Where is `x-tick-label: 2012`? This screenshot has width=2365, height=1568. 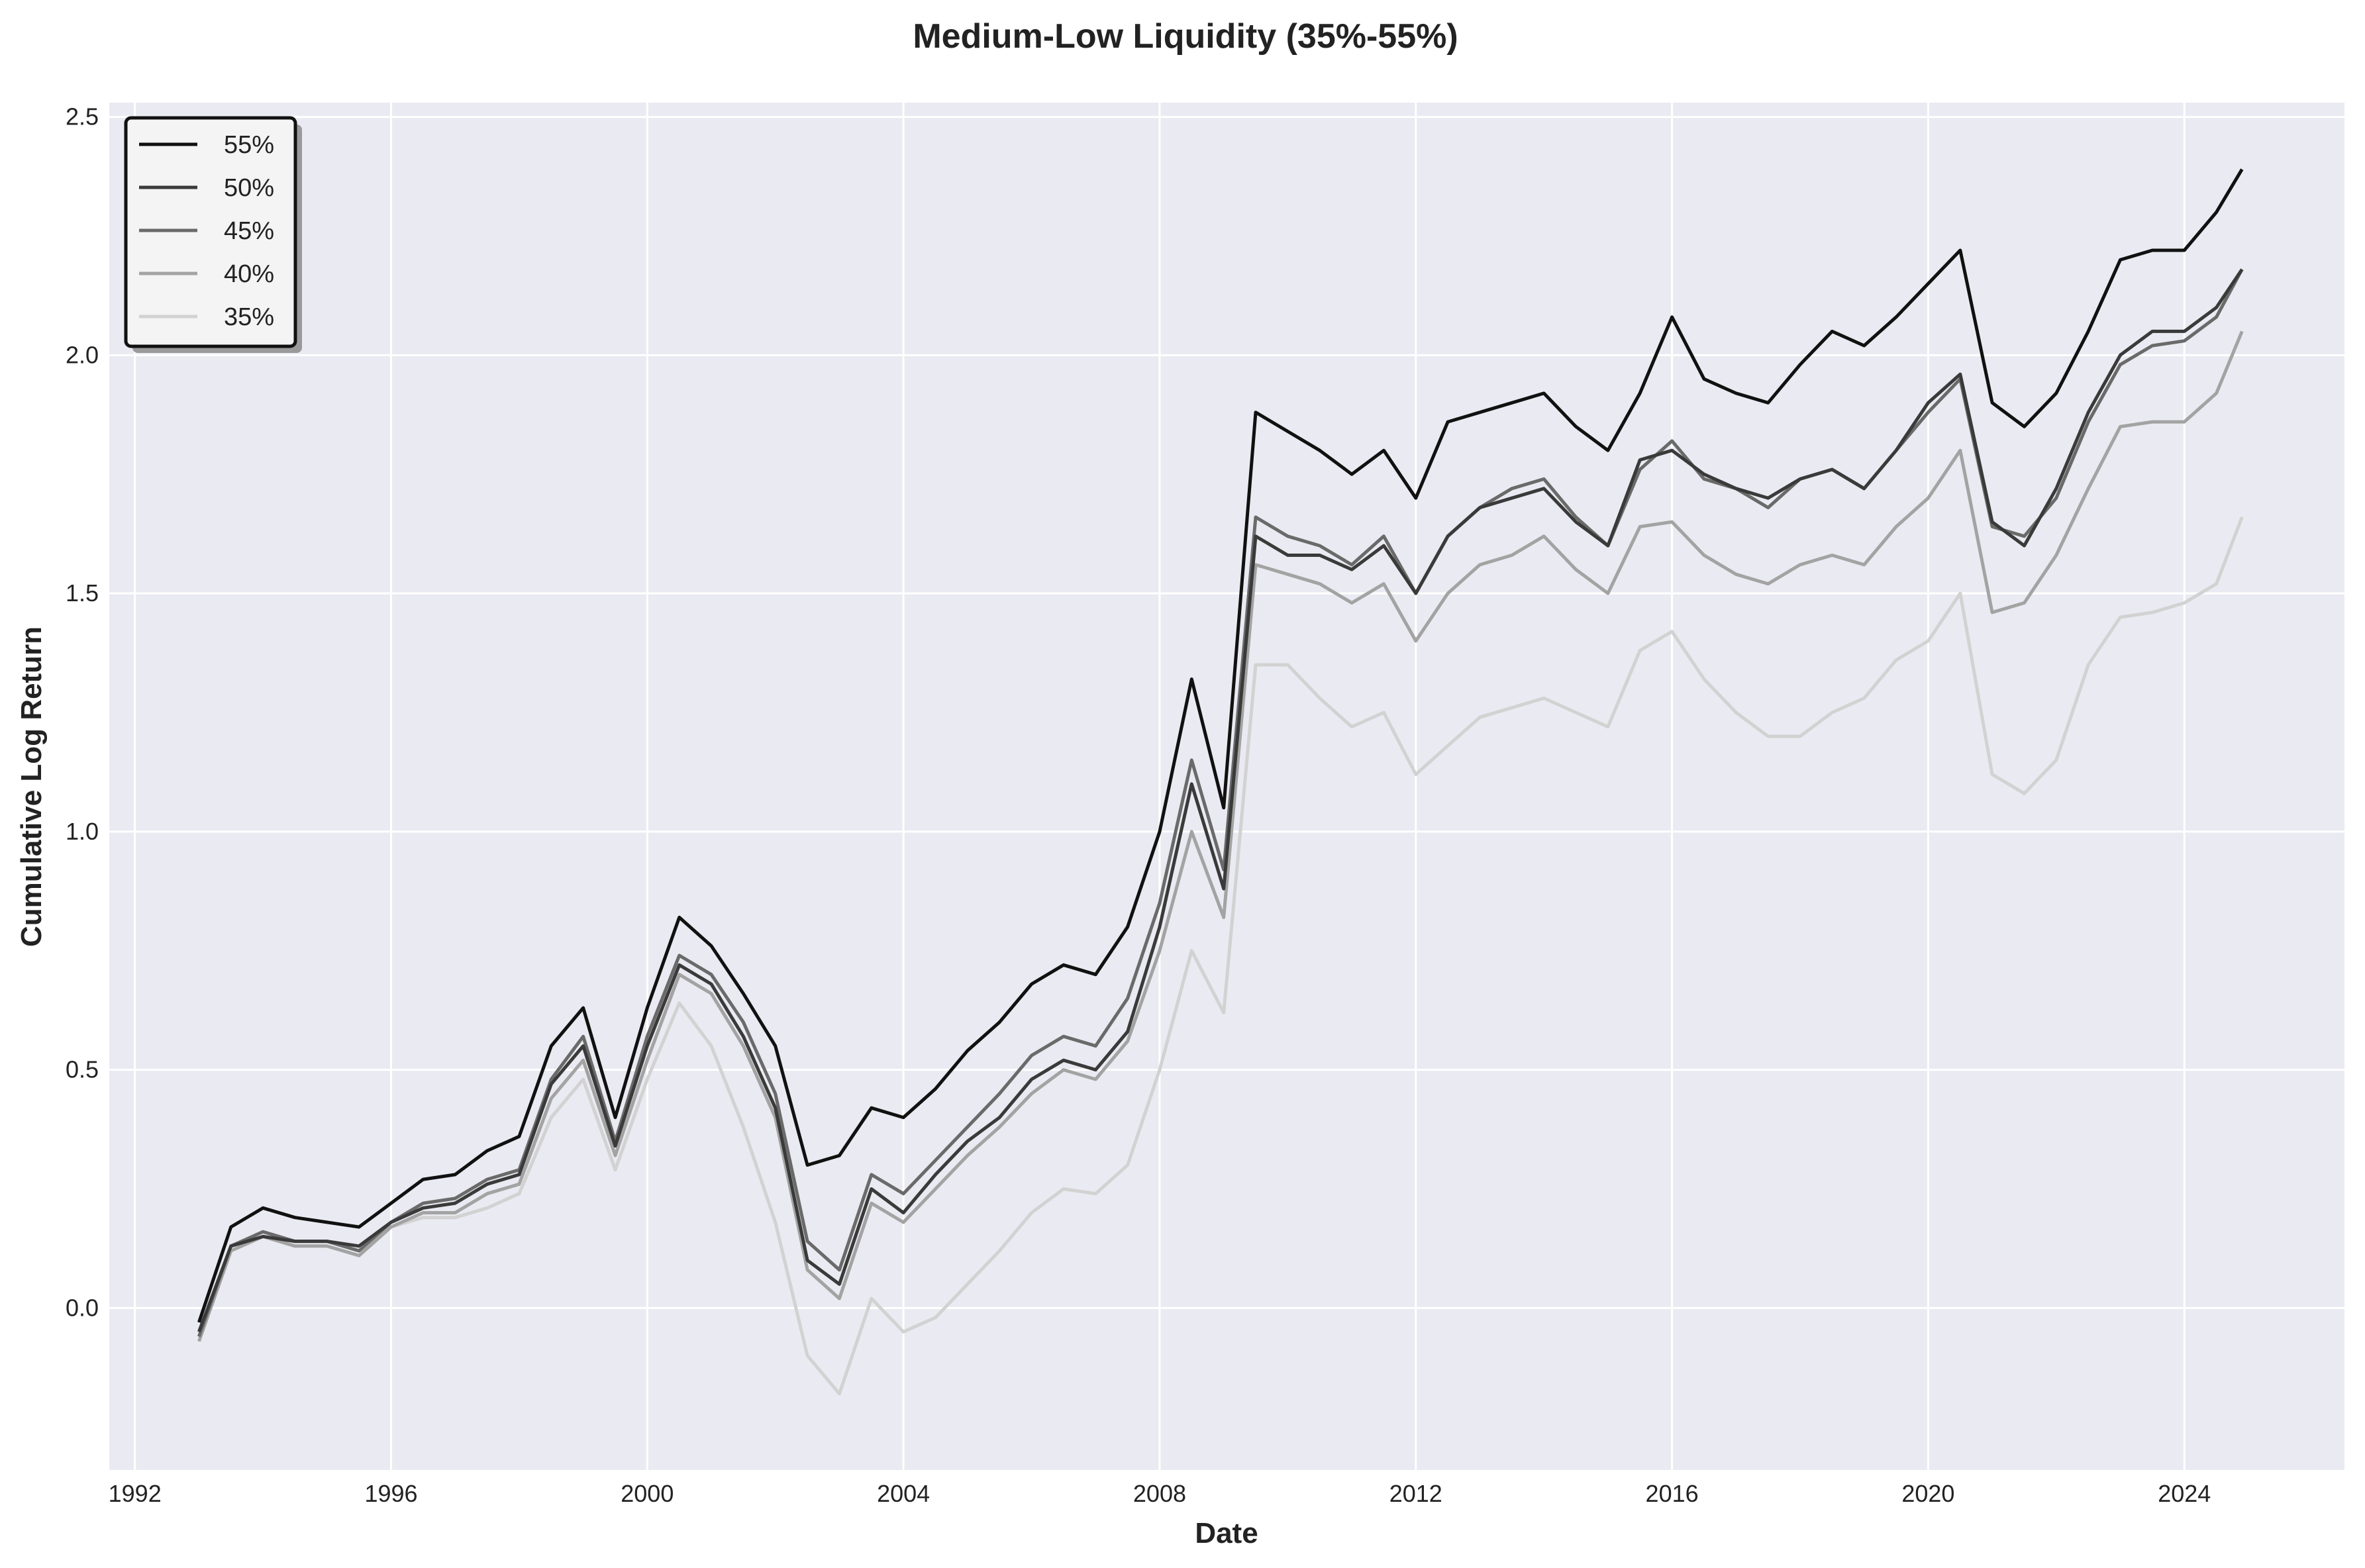 x-tick-label: 2012 is located at coordinates (1415, 1493).